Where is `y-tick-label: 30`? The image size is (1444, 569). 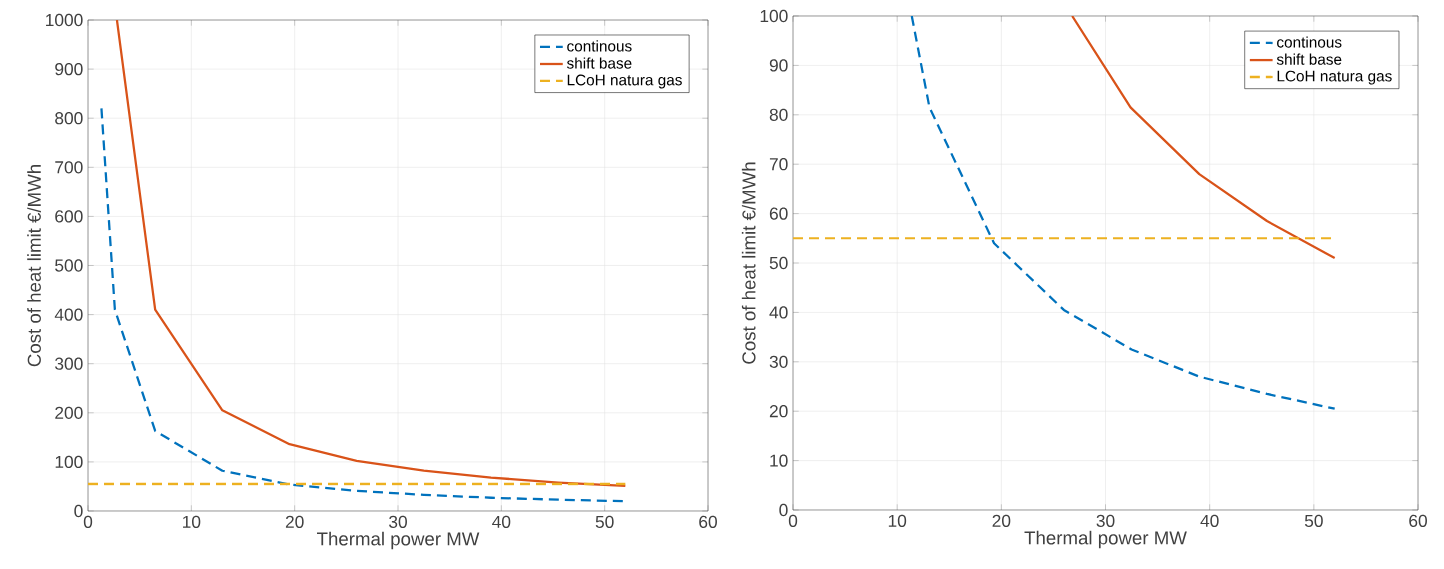 y-tick-label: 30 is located at coordinates (778, 361).